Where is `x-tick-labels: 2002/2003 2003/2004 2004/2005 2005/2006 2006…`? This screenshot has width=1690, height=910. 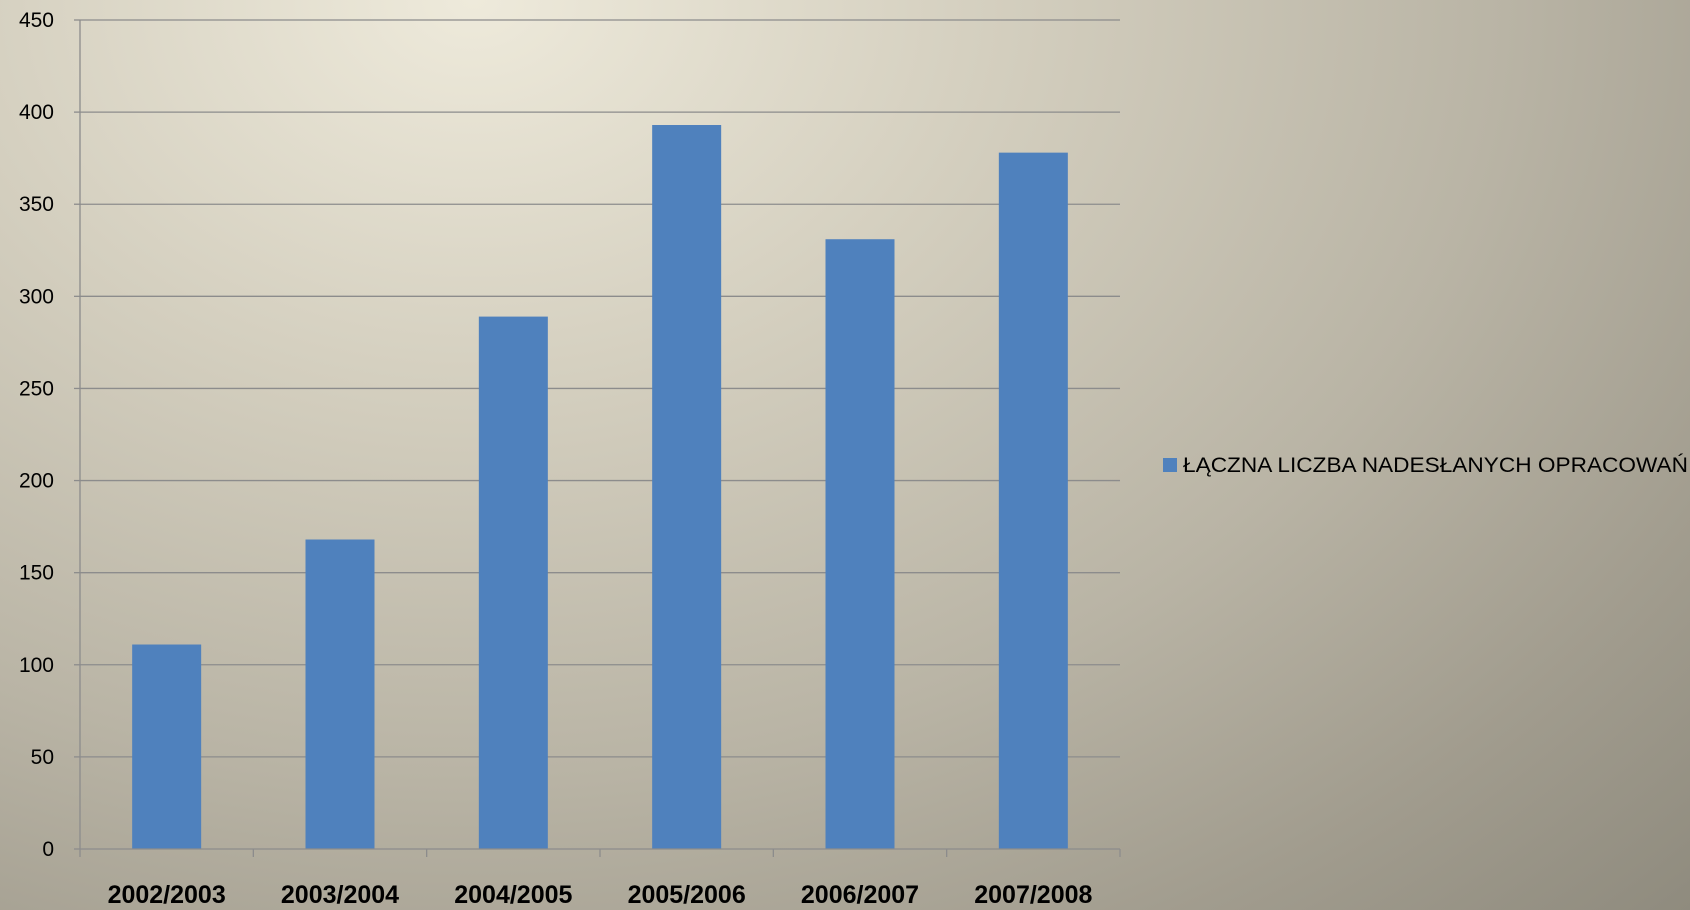
x-tick-labels: 2002/2003 2003/2004 2004/2005 2005/2006 2006… is located at coordinates (600, 895).